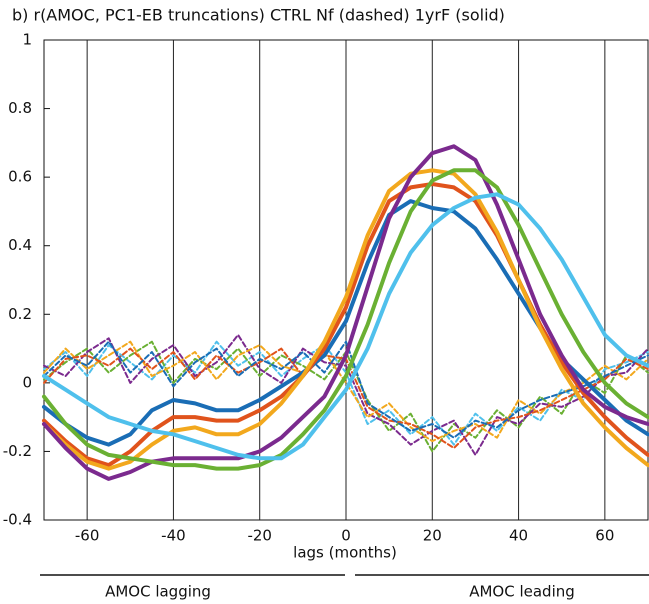 The width and height of the screenshot is (649, 604). I want to click on y-tick-label: -0.4, so click(17, 520).